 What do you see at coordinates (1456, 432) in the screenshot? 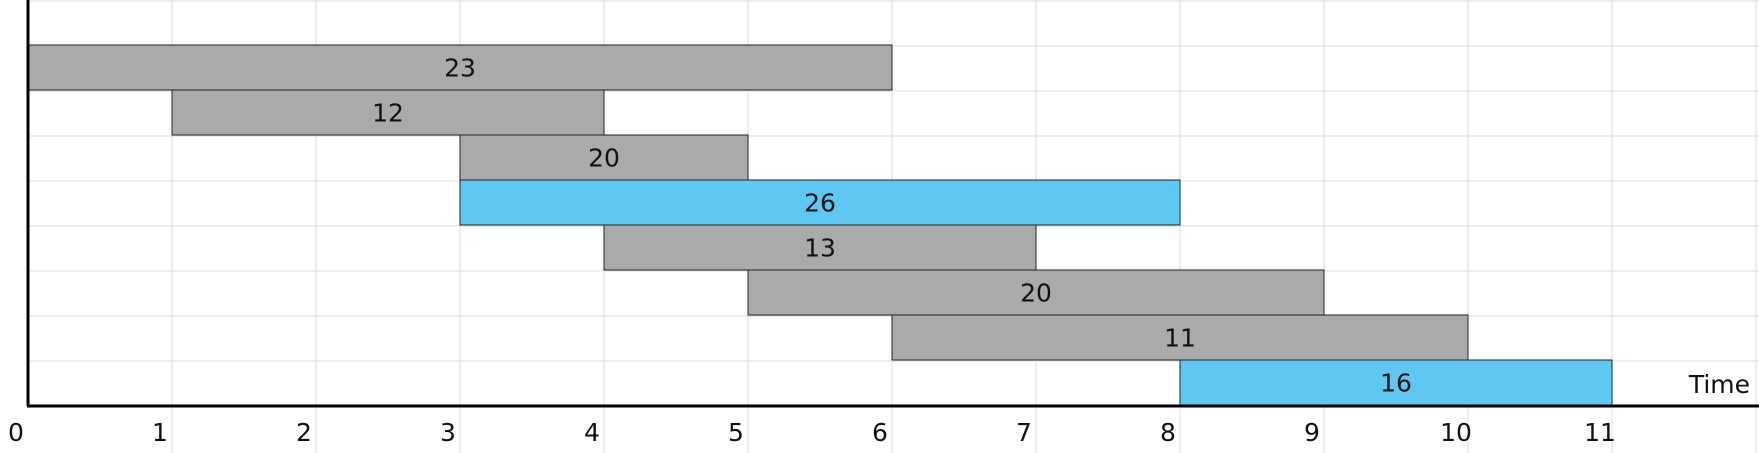
I see `x-tick-label: 10` at bounding box center [1456, 432].